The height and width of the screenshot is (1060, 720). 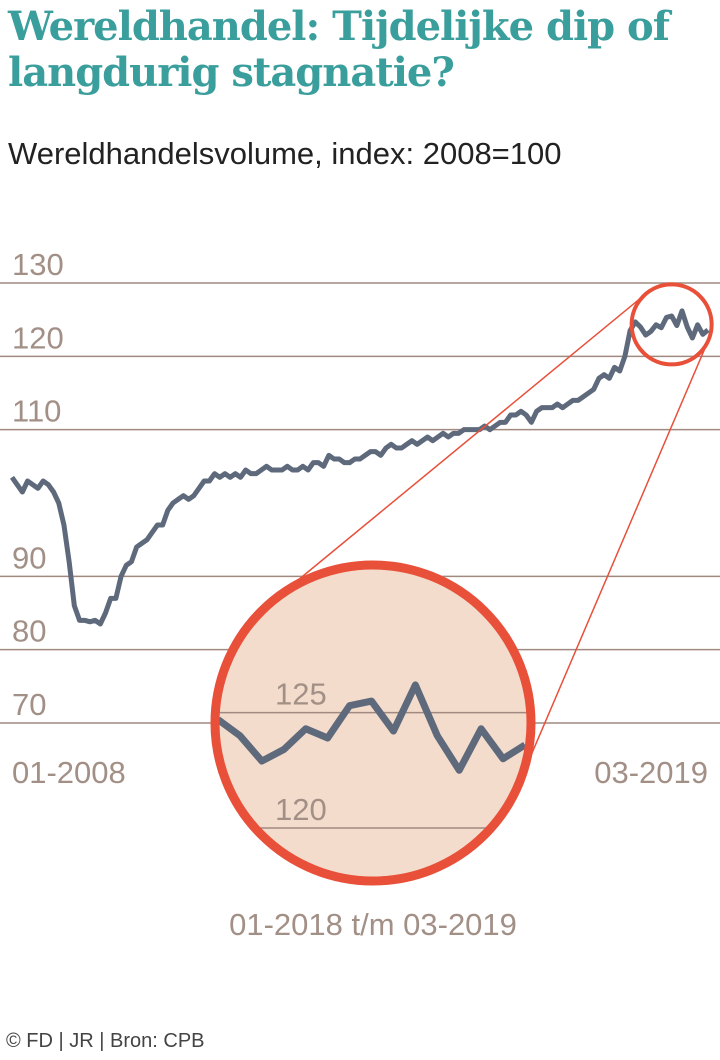 What do you see at coordinates (36, 411) in the screenshot?
I see `y-tick-label: 110` at bounding box center [36, 411].